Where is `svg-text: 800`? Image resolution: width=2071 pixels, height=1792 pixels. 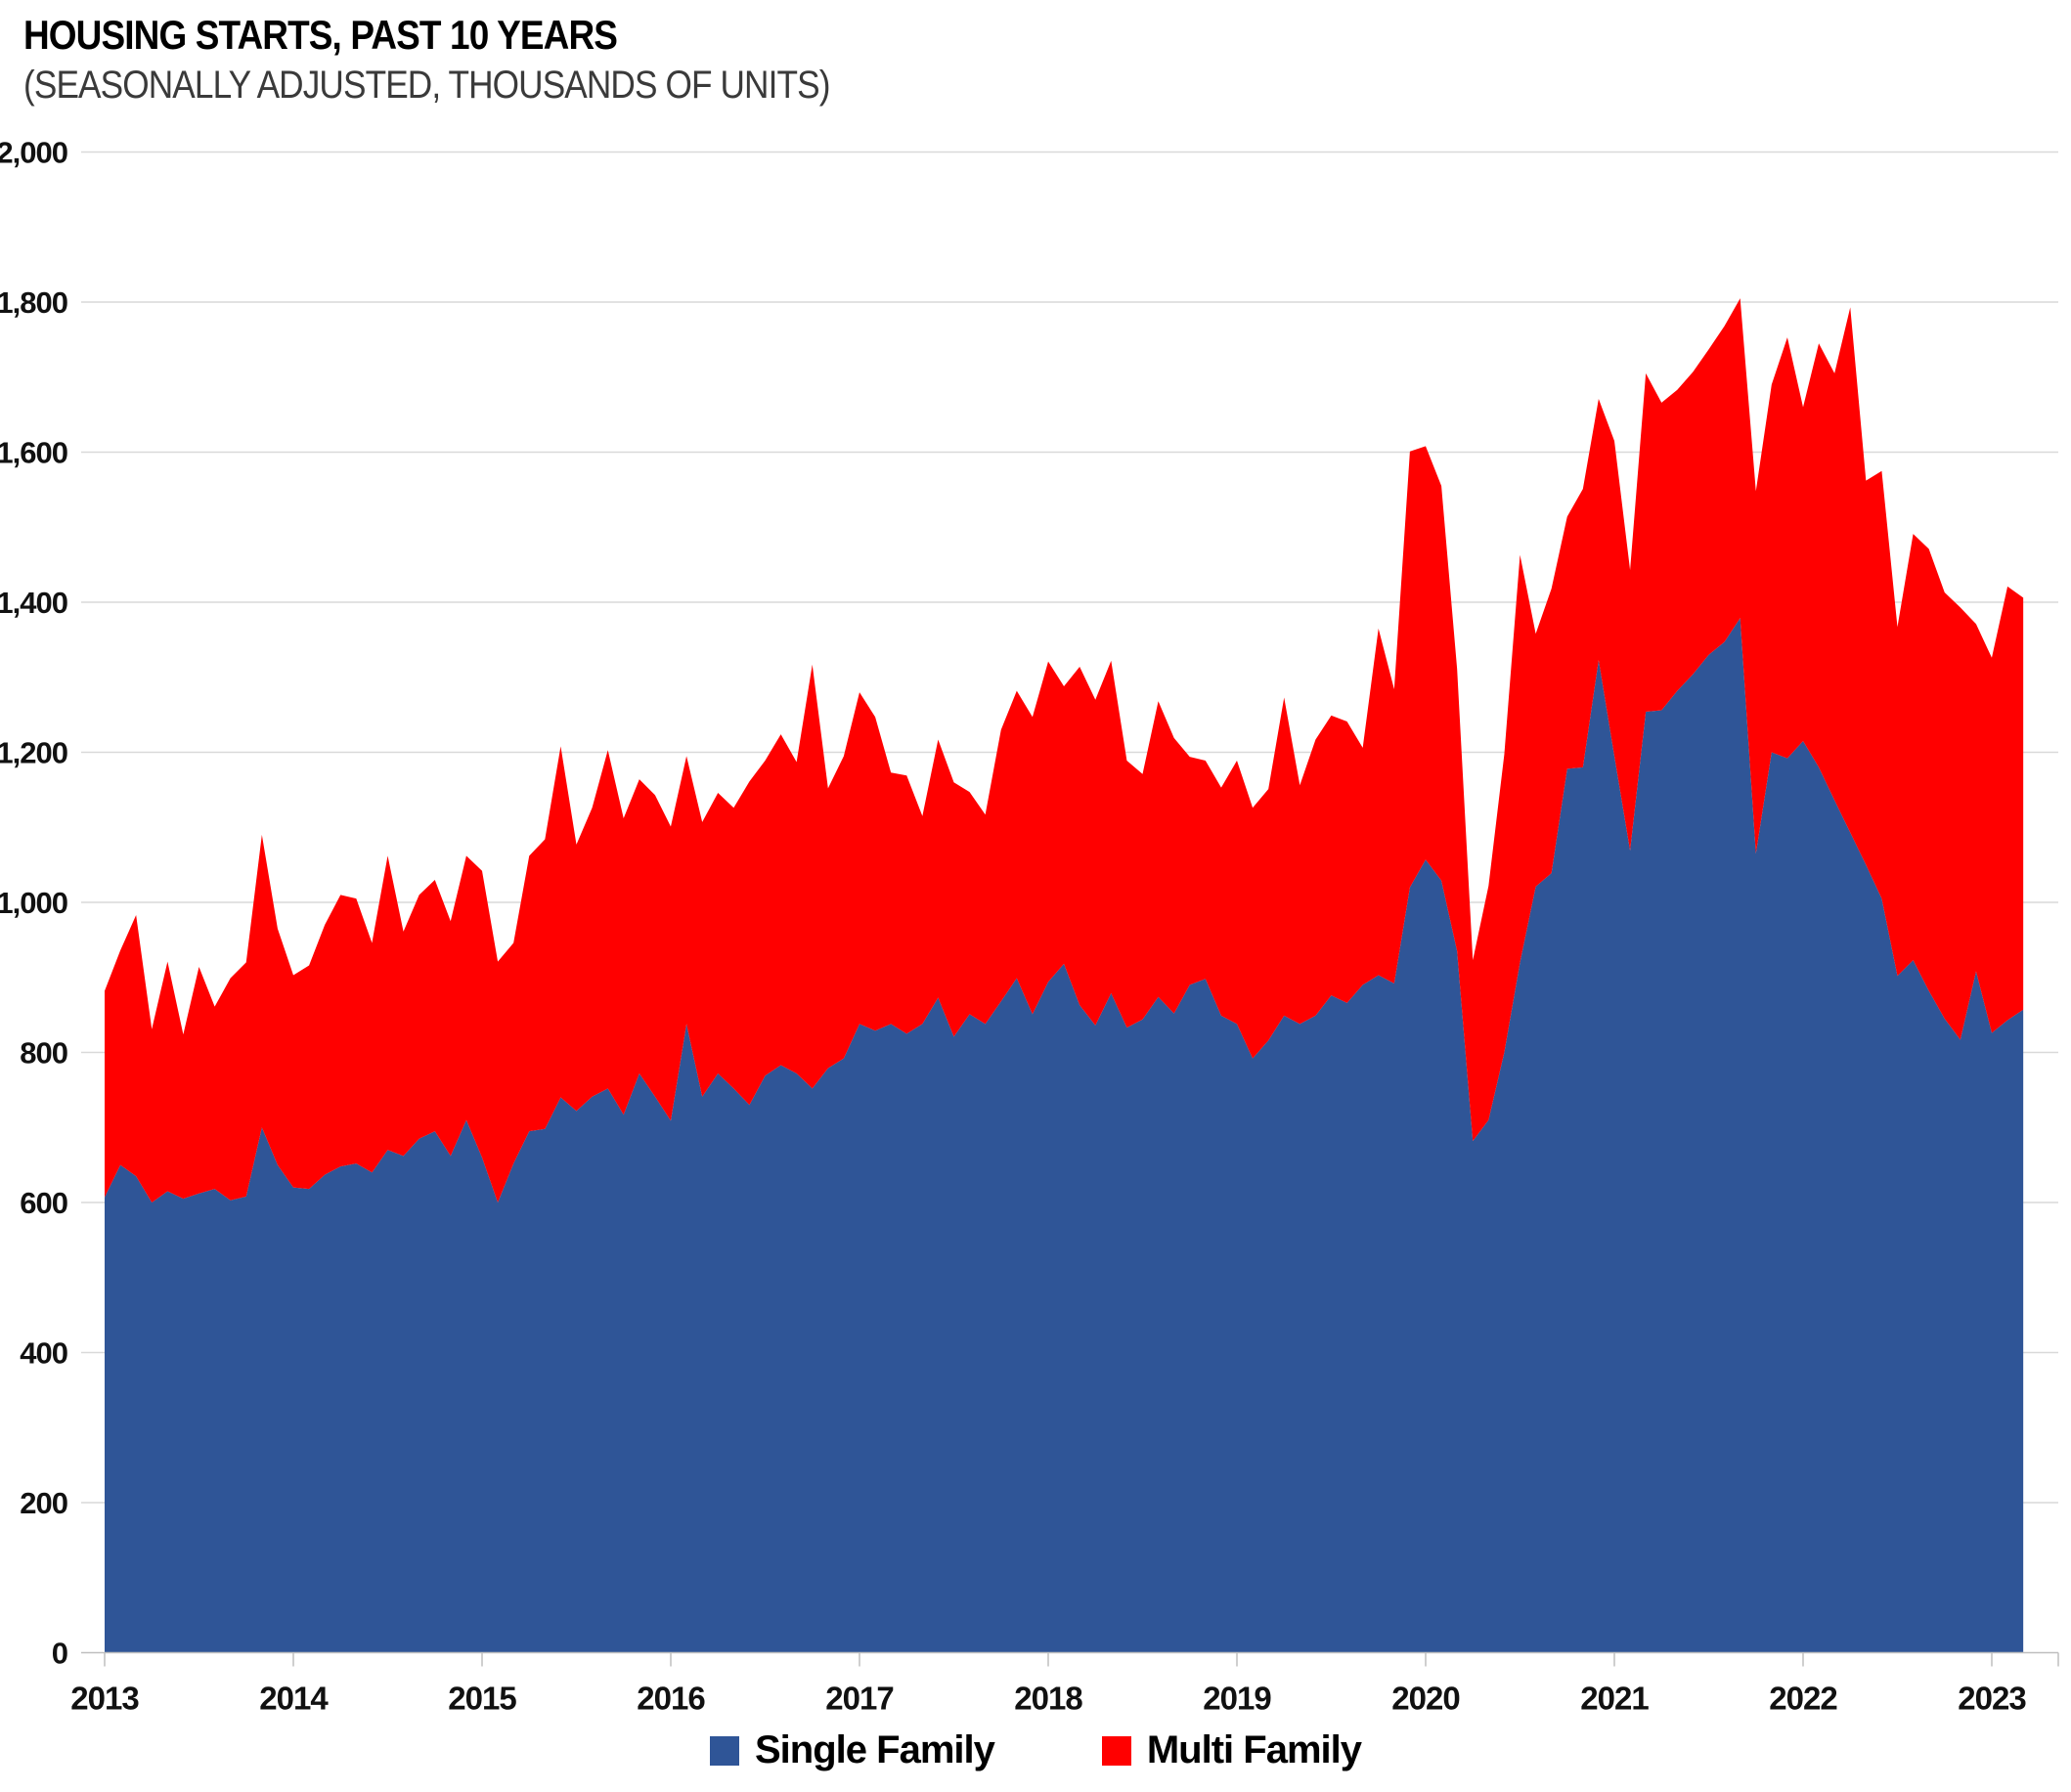
svg-text: 800 is located at coordinates (43, 1053).